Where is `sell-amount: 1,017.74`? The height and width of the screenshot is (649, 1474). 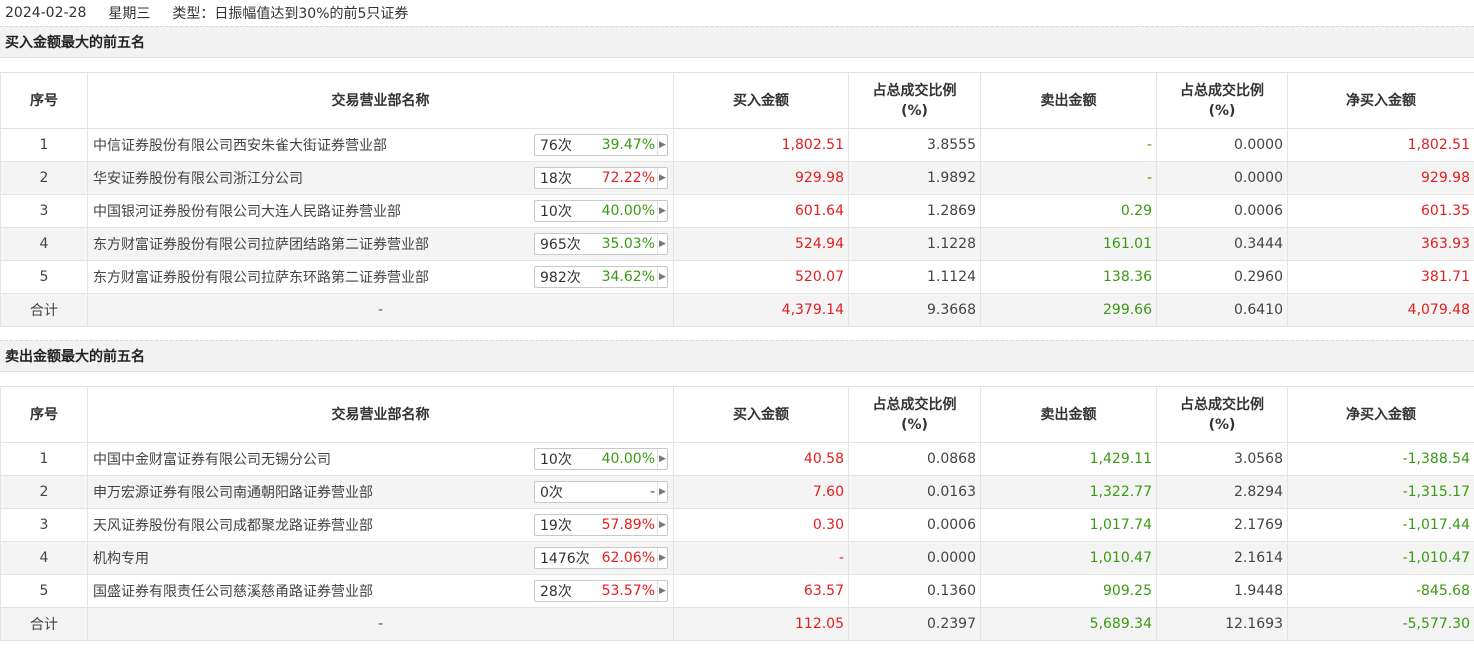 sell-amount: 1,017.74 is located at coordinates (1068, 525).